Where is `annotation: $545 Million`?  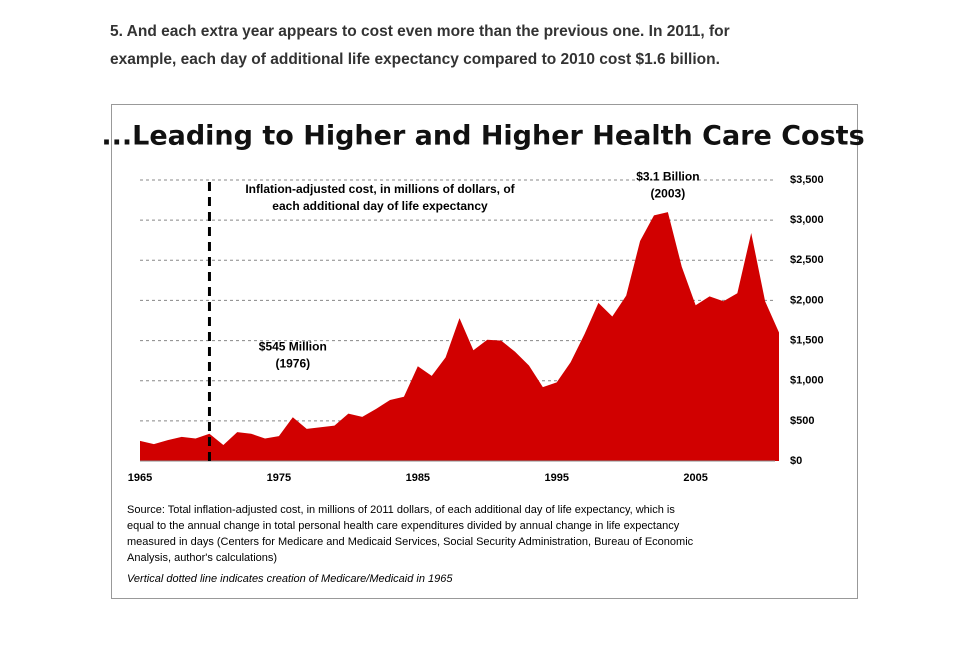
annotation: $545 Million is located at coordinates (293, 346).